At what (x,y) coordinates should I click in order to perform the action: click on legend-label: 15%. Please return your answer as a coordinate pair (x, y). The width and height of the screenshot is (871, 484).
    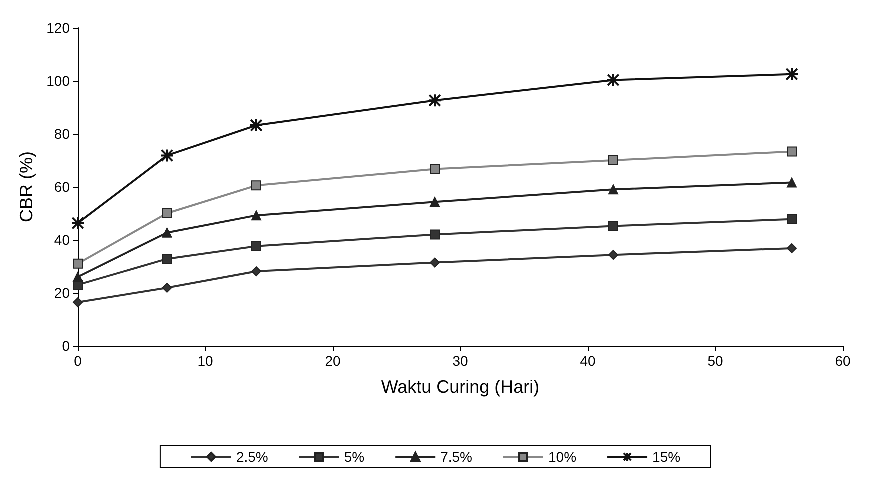
    Looking at the image, I should click on (666, 457).